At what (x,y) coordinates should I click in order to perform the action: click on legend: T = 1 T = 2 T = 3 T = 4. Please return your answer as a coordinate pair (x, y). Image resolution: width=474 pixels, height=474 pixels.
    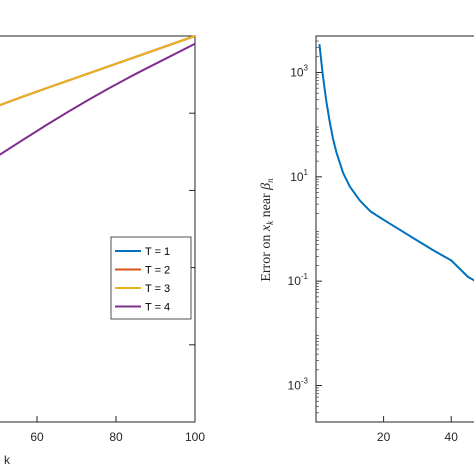
    Looking at the image, I should click on (151, 278).